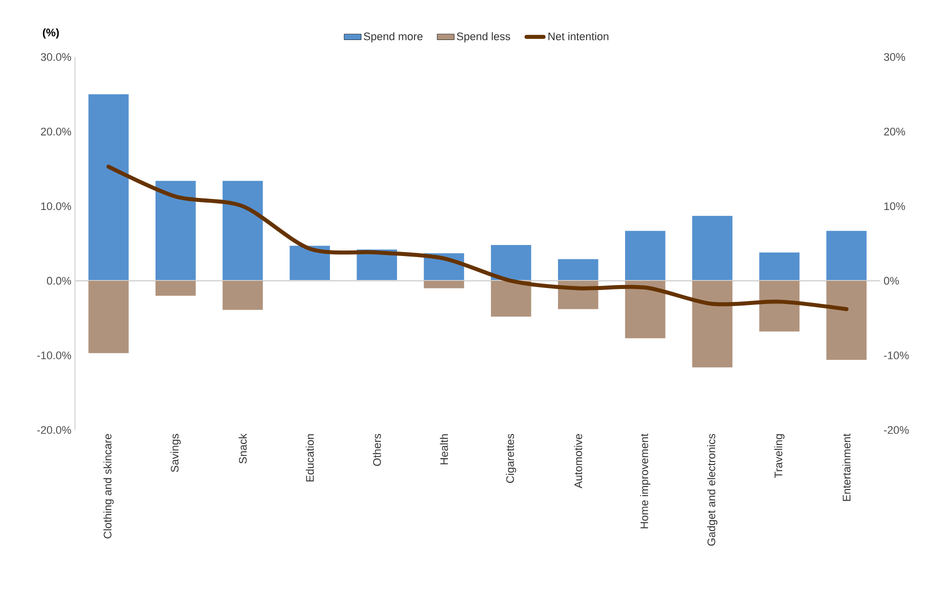 The height and width of the screenshot is (602, 946). Describe the element at coordinates (895, 206) in the screenshot. I see `y2-tick-label: 10%` at that location.